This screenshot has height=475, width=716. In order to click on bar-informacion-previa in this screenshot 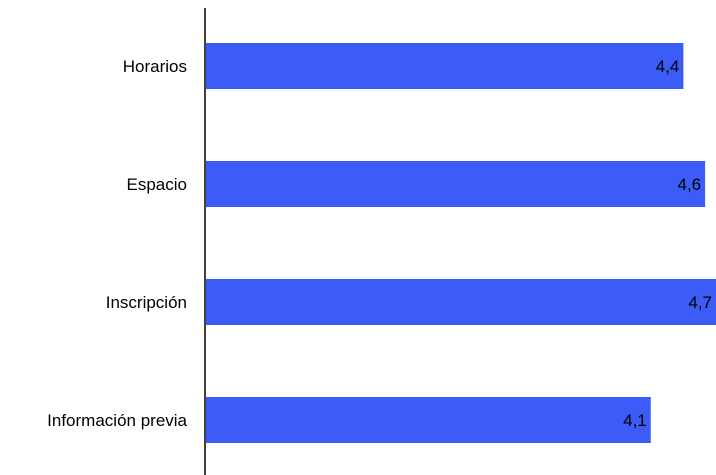, I will do `click(428, 420)`.